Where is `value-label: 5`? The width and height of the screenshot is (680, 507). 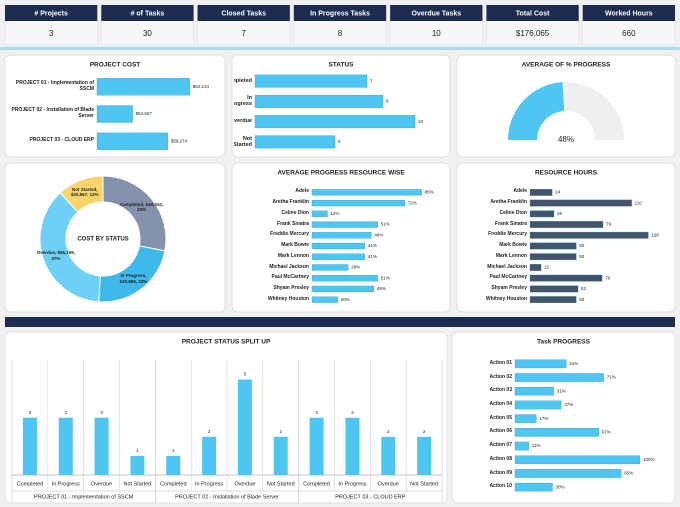
value-label: 5 is located at coordinates (245, 374).